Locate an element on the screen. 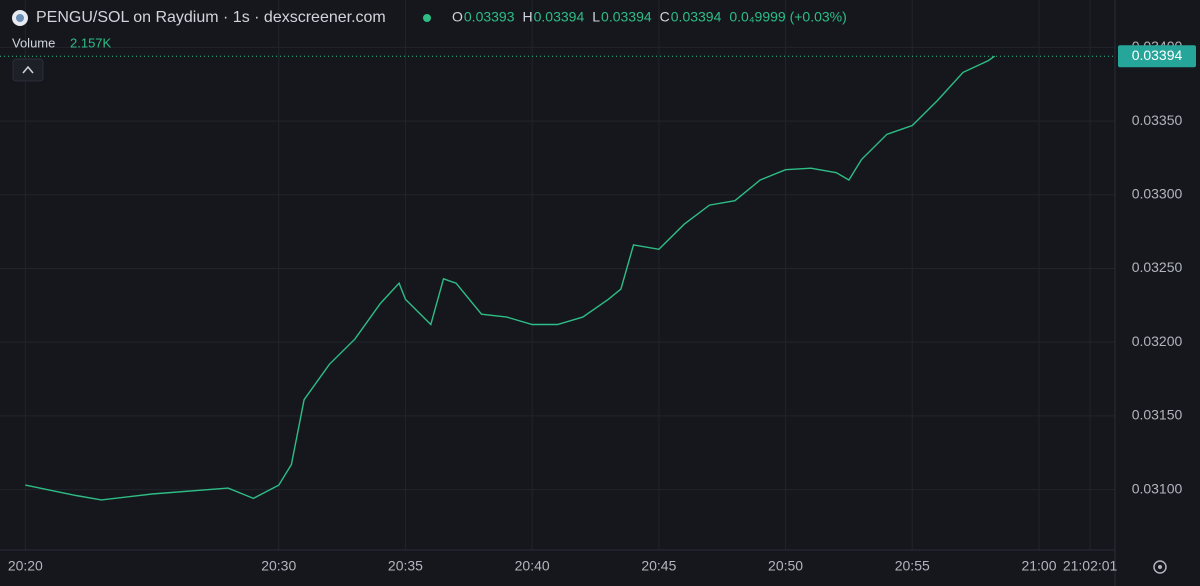 The width and height of the screenshot is (1200, 586). x-tick-label: 20:35 is located at coordinates (405, 566).